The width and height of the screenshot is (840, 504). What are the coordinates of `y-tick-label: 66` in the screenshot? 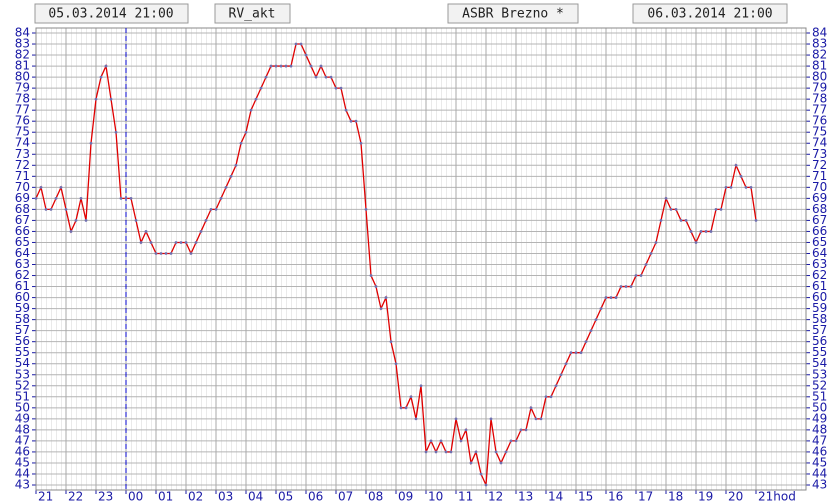 It's located at (22, 231).